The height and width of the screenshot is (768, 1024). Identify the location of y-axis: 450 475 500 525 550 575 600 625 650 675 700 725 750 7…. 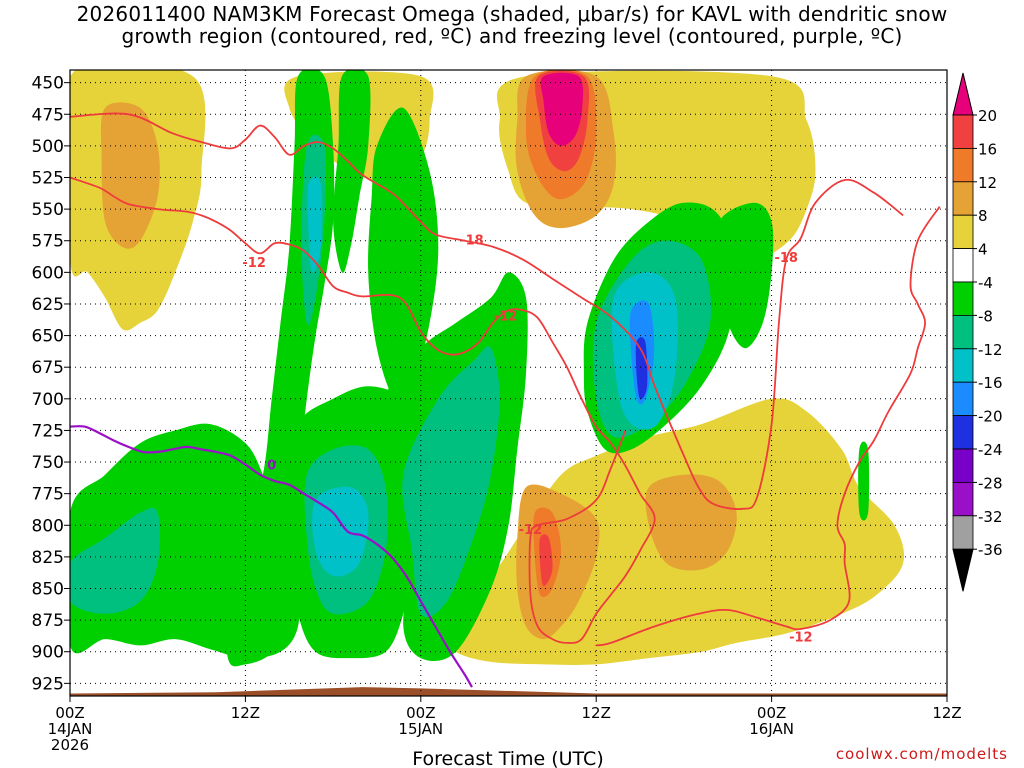
(51, 384).